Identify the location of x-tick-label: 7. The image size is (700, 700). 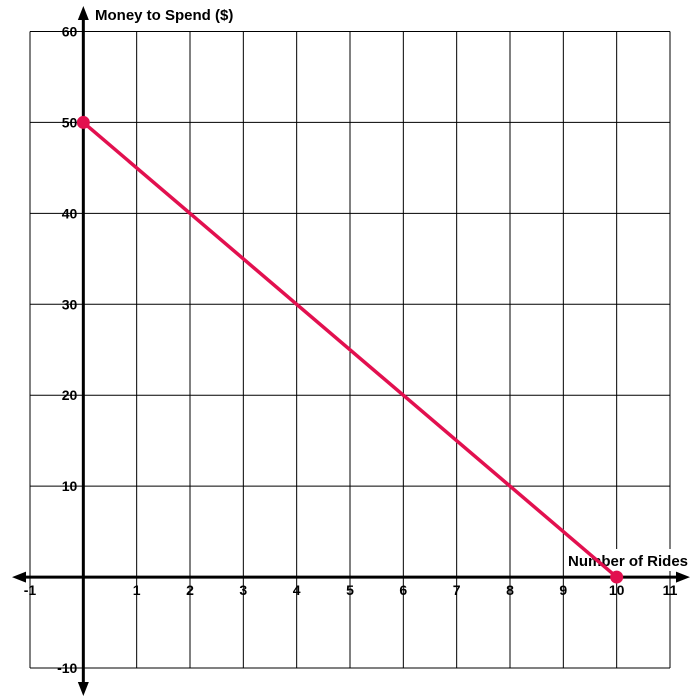
(457, 590).